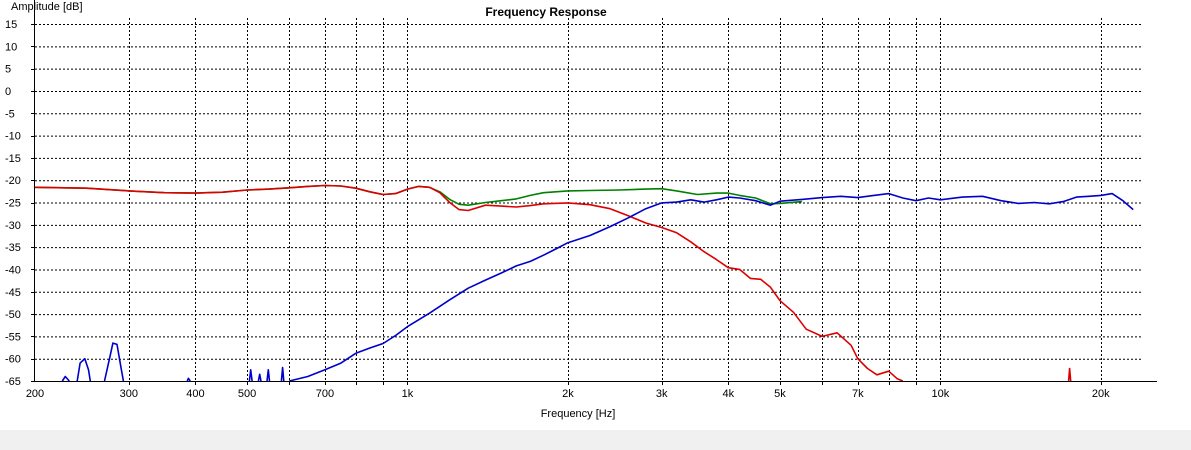  Describe the element at coordinates (13, 337) in the screenshot. I see `y-tick-label: -55` at that location.